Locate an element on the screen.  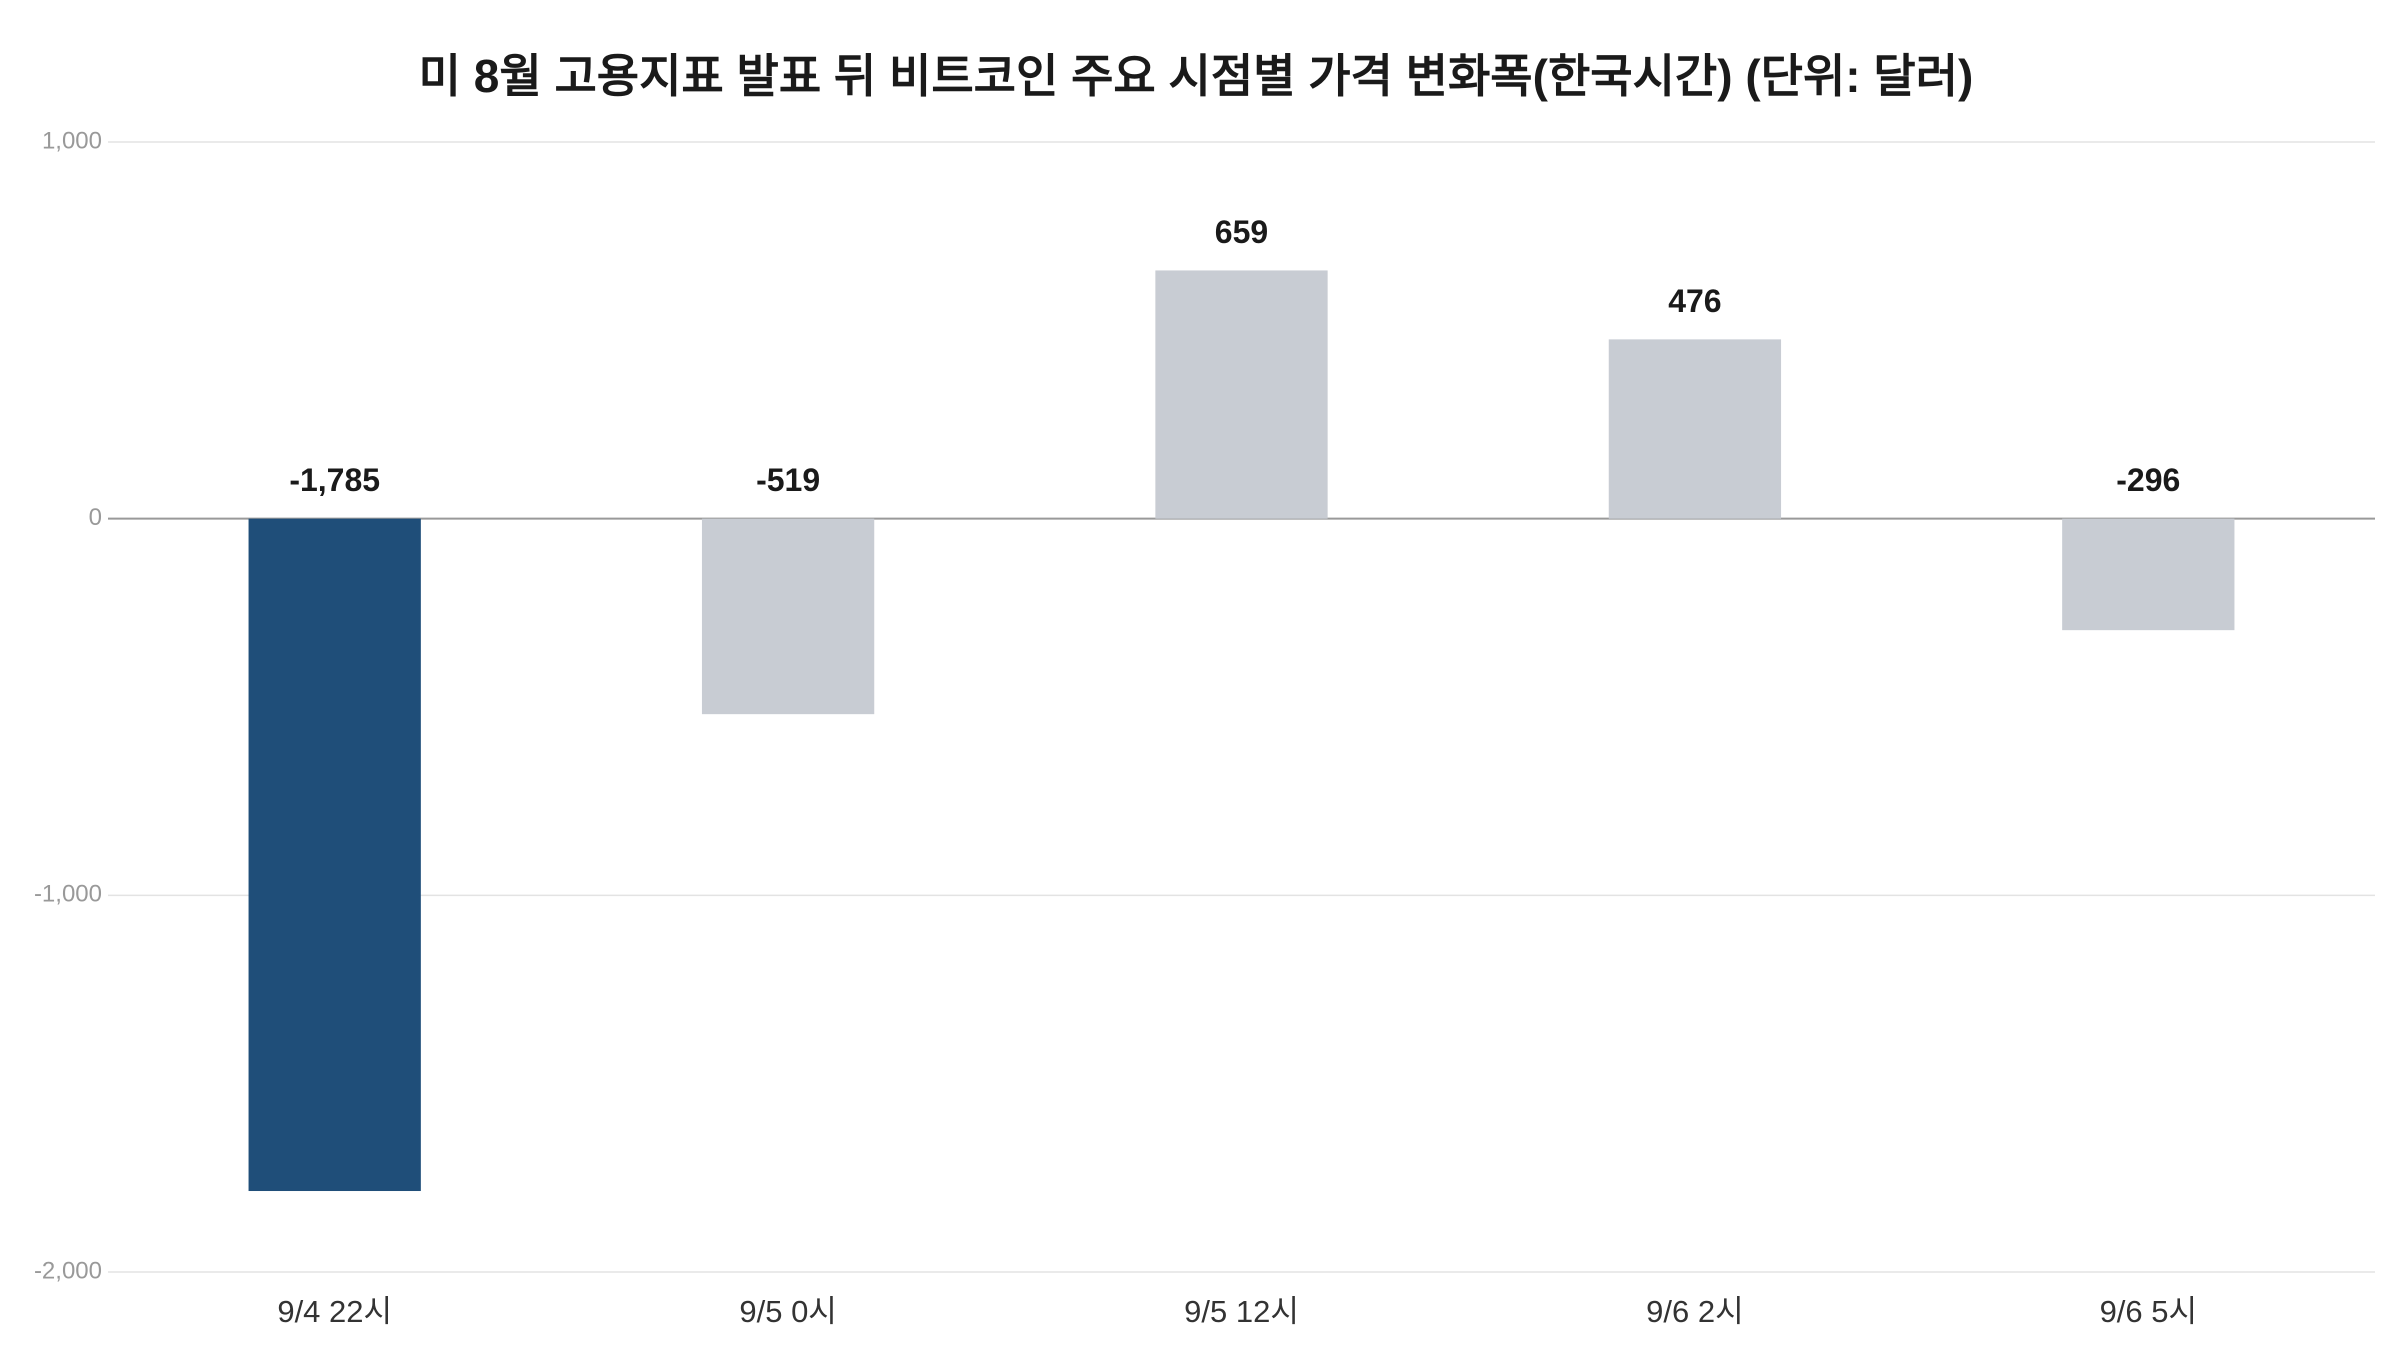
value-label: 476 is located at coordinates (1694, 301).